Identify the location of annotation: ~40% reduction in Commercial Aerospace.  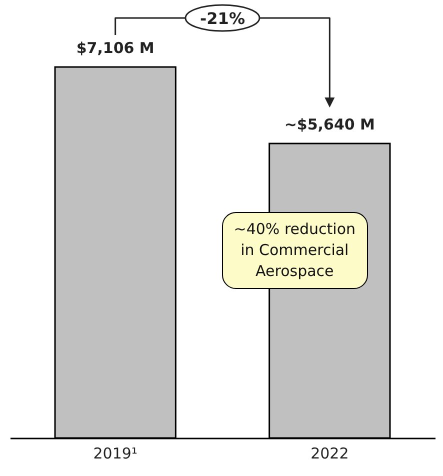
(295, 250).